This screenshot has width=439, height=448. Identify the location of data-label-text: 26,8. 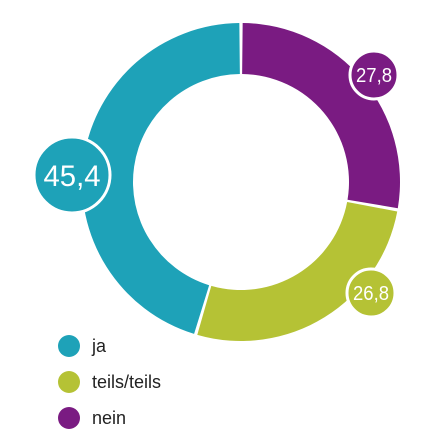
(371, 294).